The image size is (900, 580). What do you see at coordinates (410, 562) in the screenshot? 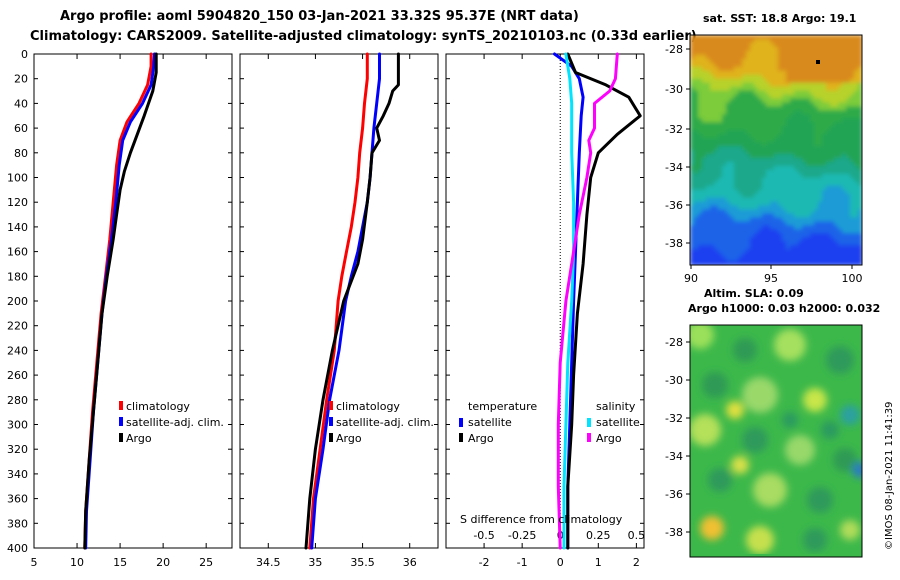
I see `x-tick-label: 36` at bounding box center [410, 562].